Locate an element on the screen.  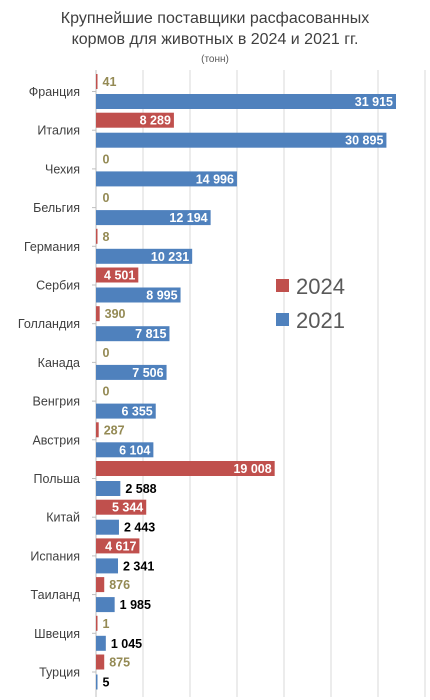
data-label-2021: 30 895 is located at coordinates (364, 141).